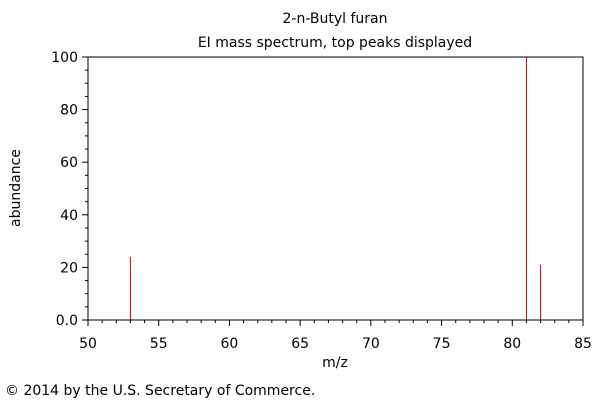  Describe the element at coordinates (64, 58) in the screenshot. I see `y-tick-label: 100` at that location.